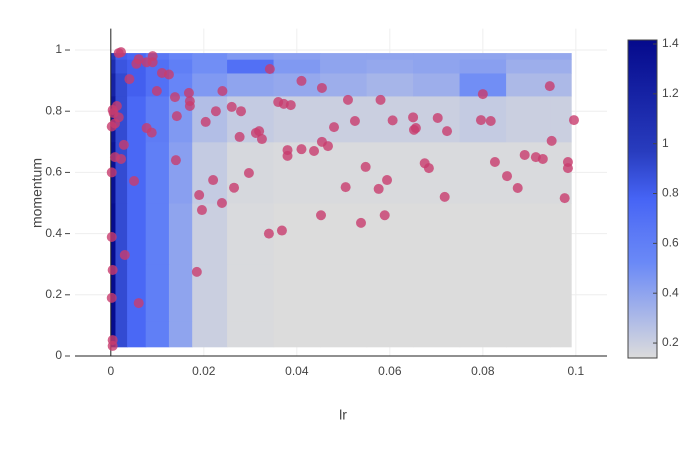 This screenshot has height=455, width=700. What do you see at coordinates (53, 110) in the screenshot?
I see `y-tick-label: 0.8` at bounding box center [53, 110].